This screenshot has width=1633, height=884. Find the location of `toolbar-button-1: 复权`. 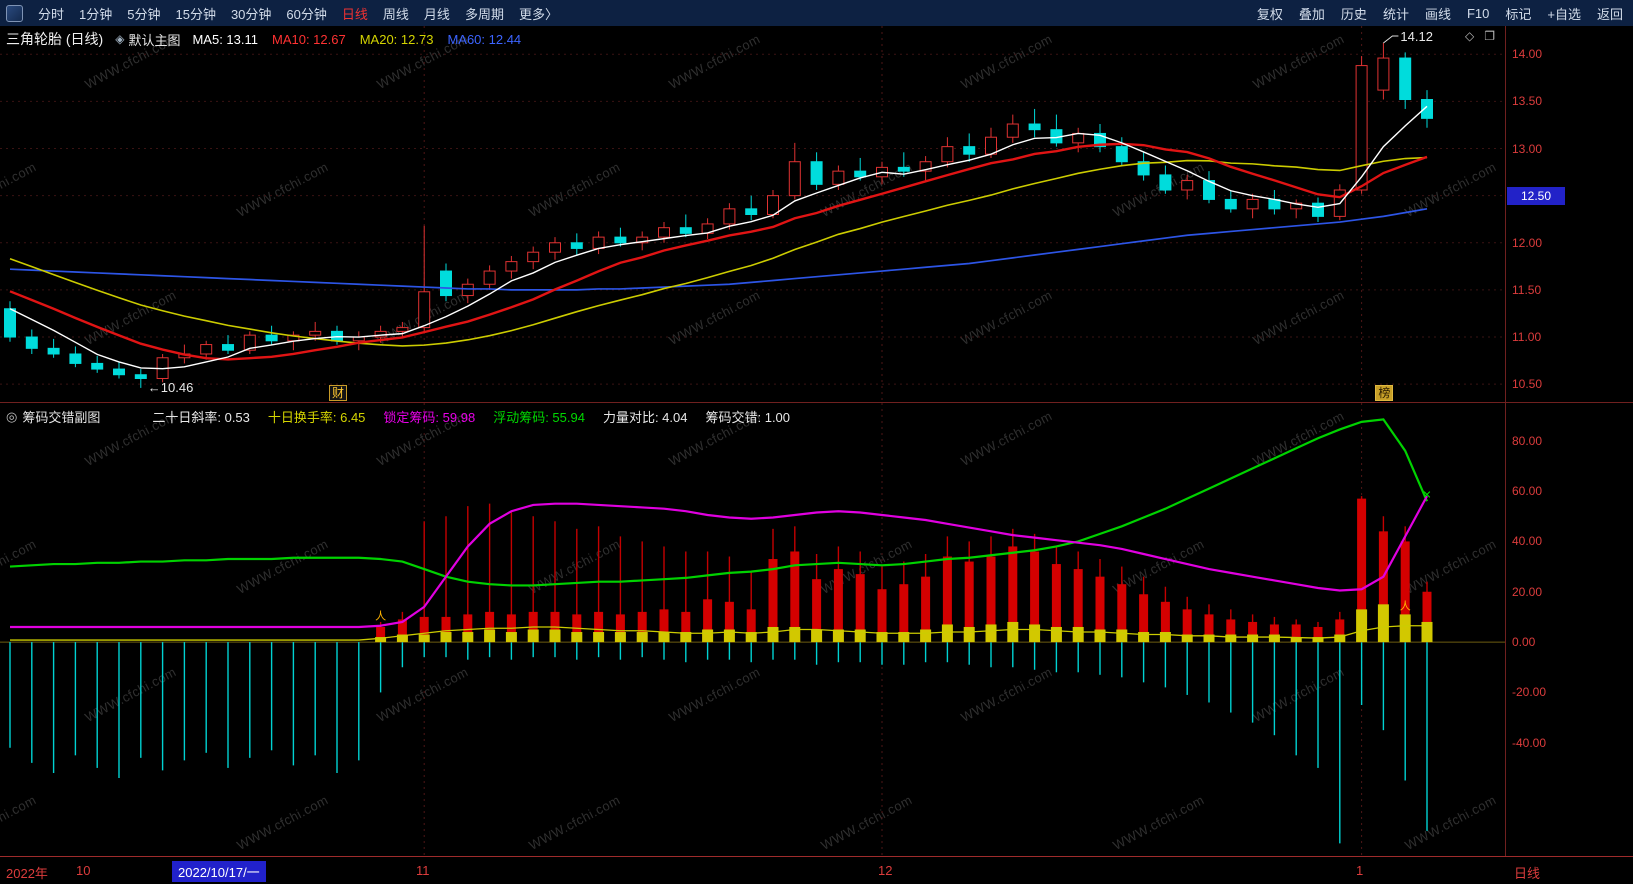

toolbar-button-1: 复权 is located at coordinates (1269, 14).